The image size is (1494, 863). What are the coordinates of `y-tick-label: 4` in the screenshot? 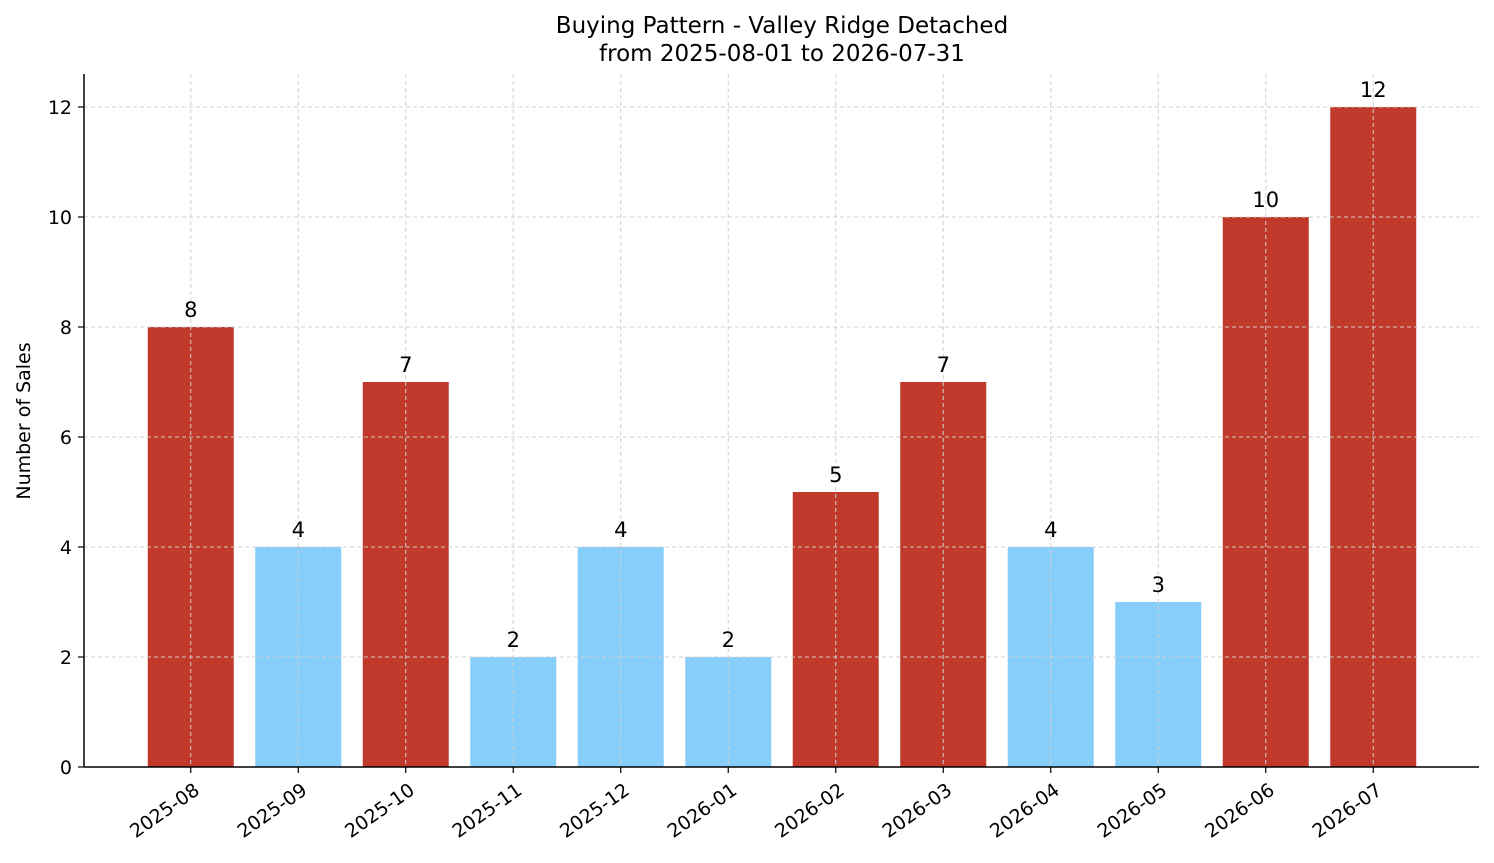 It's located at (66, 548).